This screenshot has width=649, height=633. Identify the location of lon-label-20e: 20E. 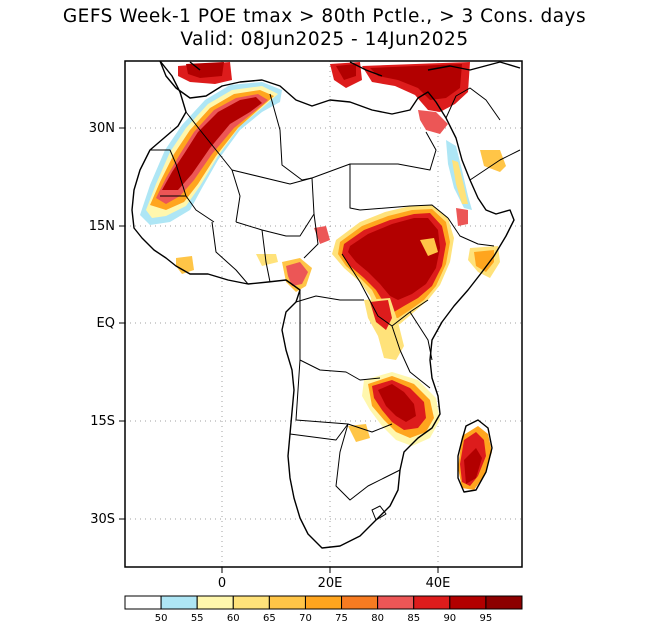
(330, 583).